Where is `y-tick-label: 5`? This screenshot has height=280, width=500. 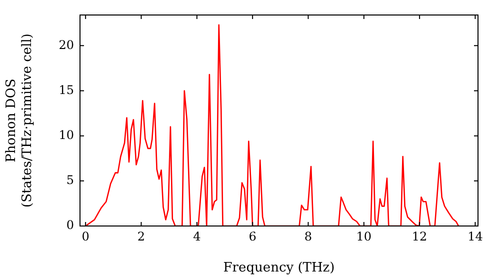 y-tick-label: 5 is located at coordinates (70, 180).